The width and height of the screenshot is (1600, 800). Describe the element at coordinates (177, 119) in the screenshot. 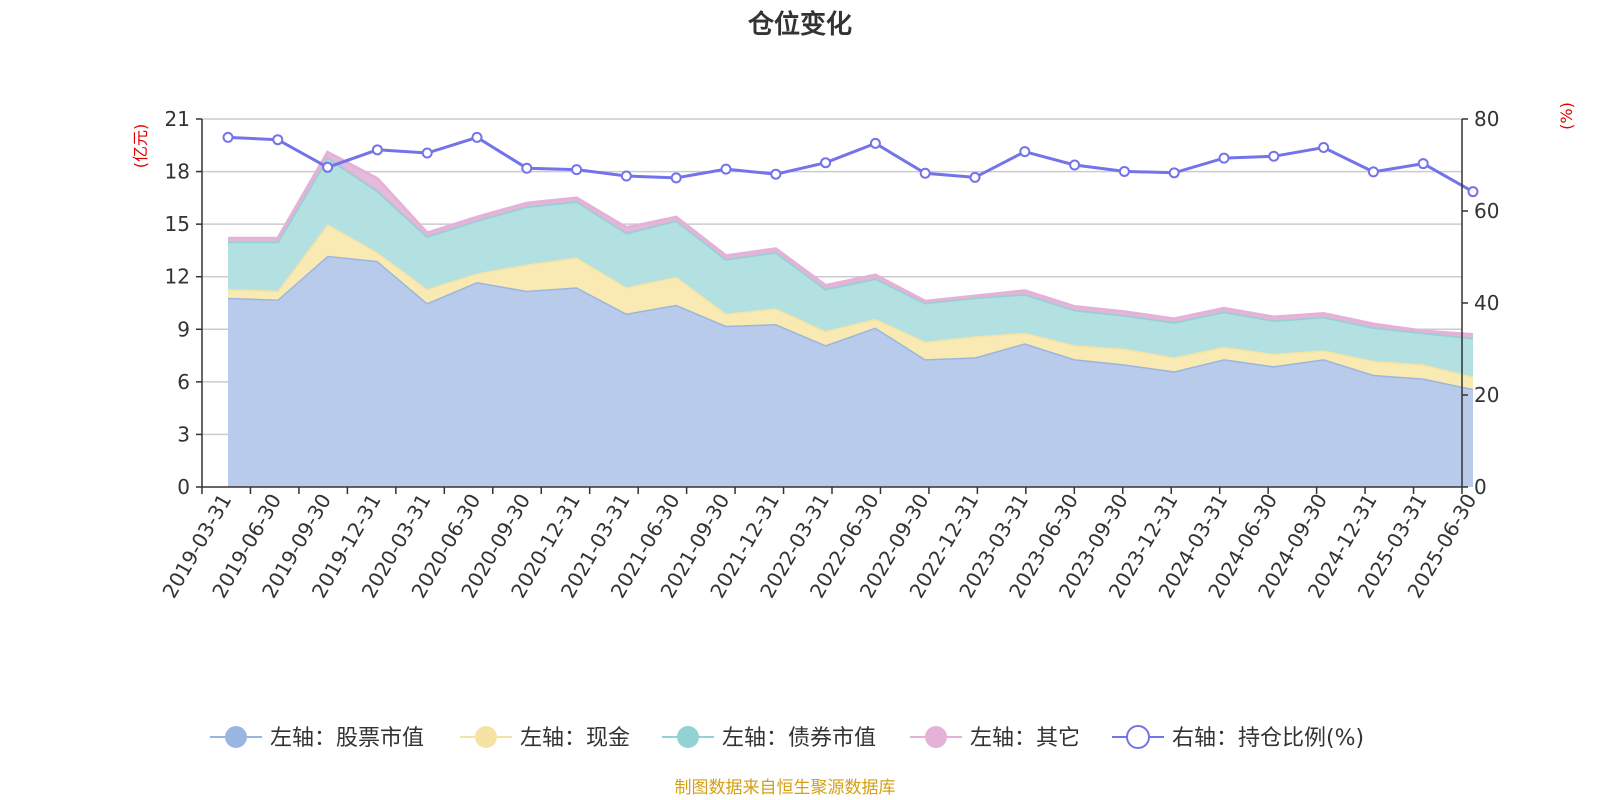

I see `left-tick-label: 21` at that location.